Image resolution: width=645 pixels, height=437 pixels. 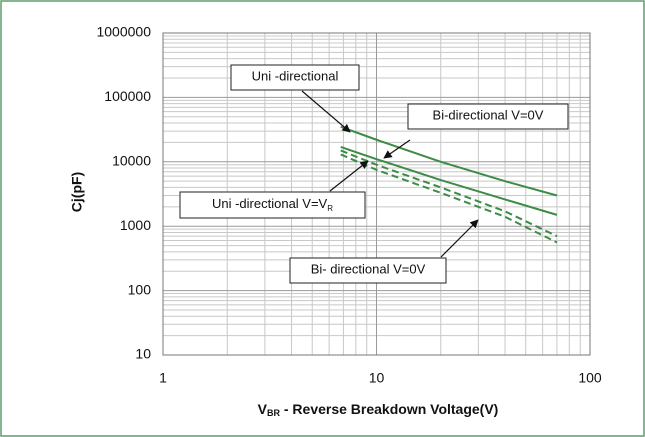 I want to click on annotation-text: Bi-directional V=0V, so click(x=488, y=115).